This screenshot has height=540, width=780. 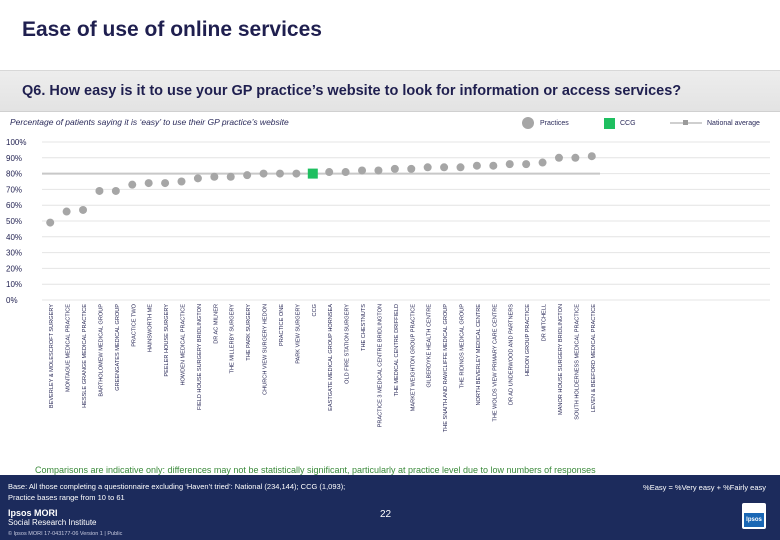 What do you see at coordinates (397, 350) in the screenshot?
I see `x-tick-label: THE MEDICAL CENTRE DRIFFIELD` at bounding box center [397, 350].